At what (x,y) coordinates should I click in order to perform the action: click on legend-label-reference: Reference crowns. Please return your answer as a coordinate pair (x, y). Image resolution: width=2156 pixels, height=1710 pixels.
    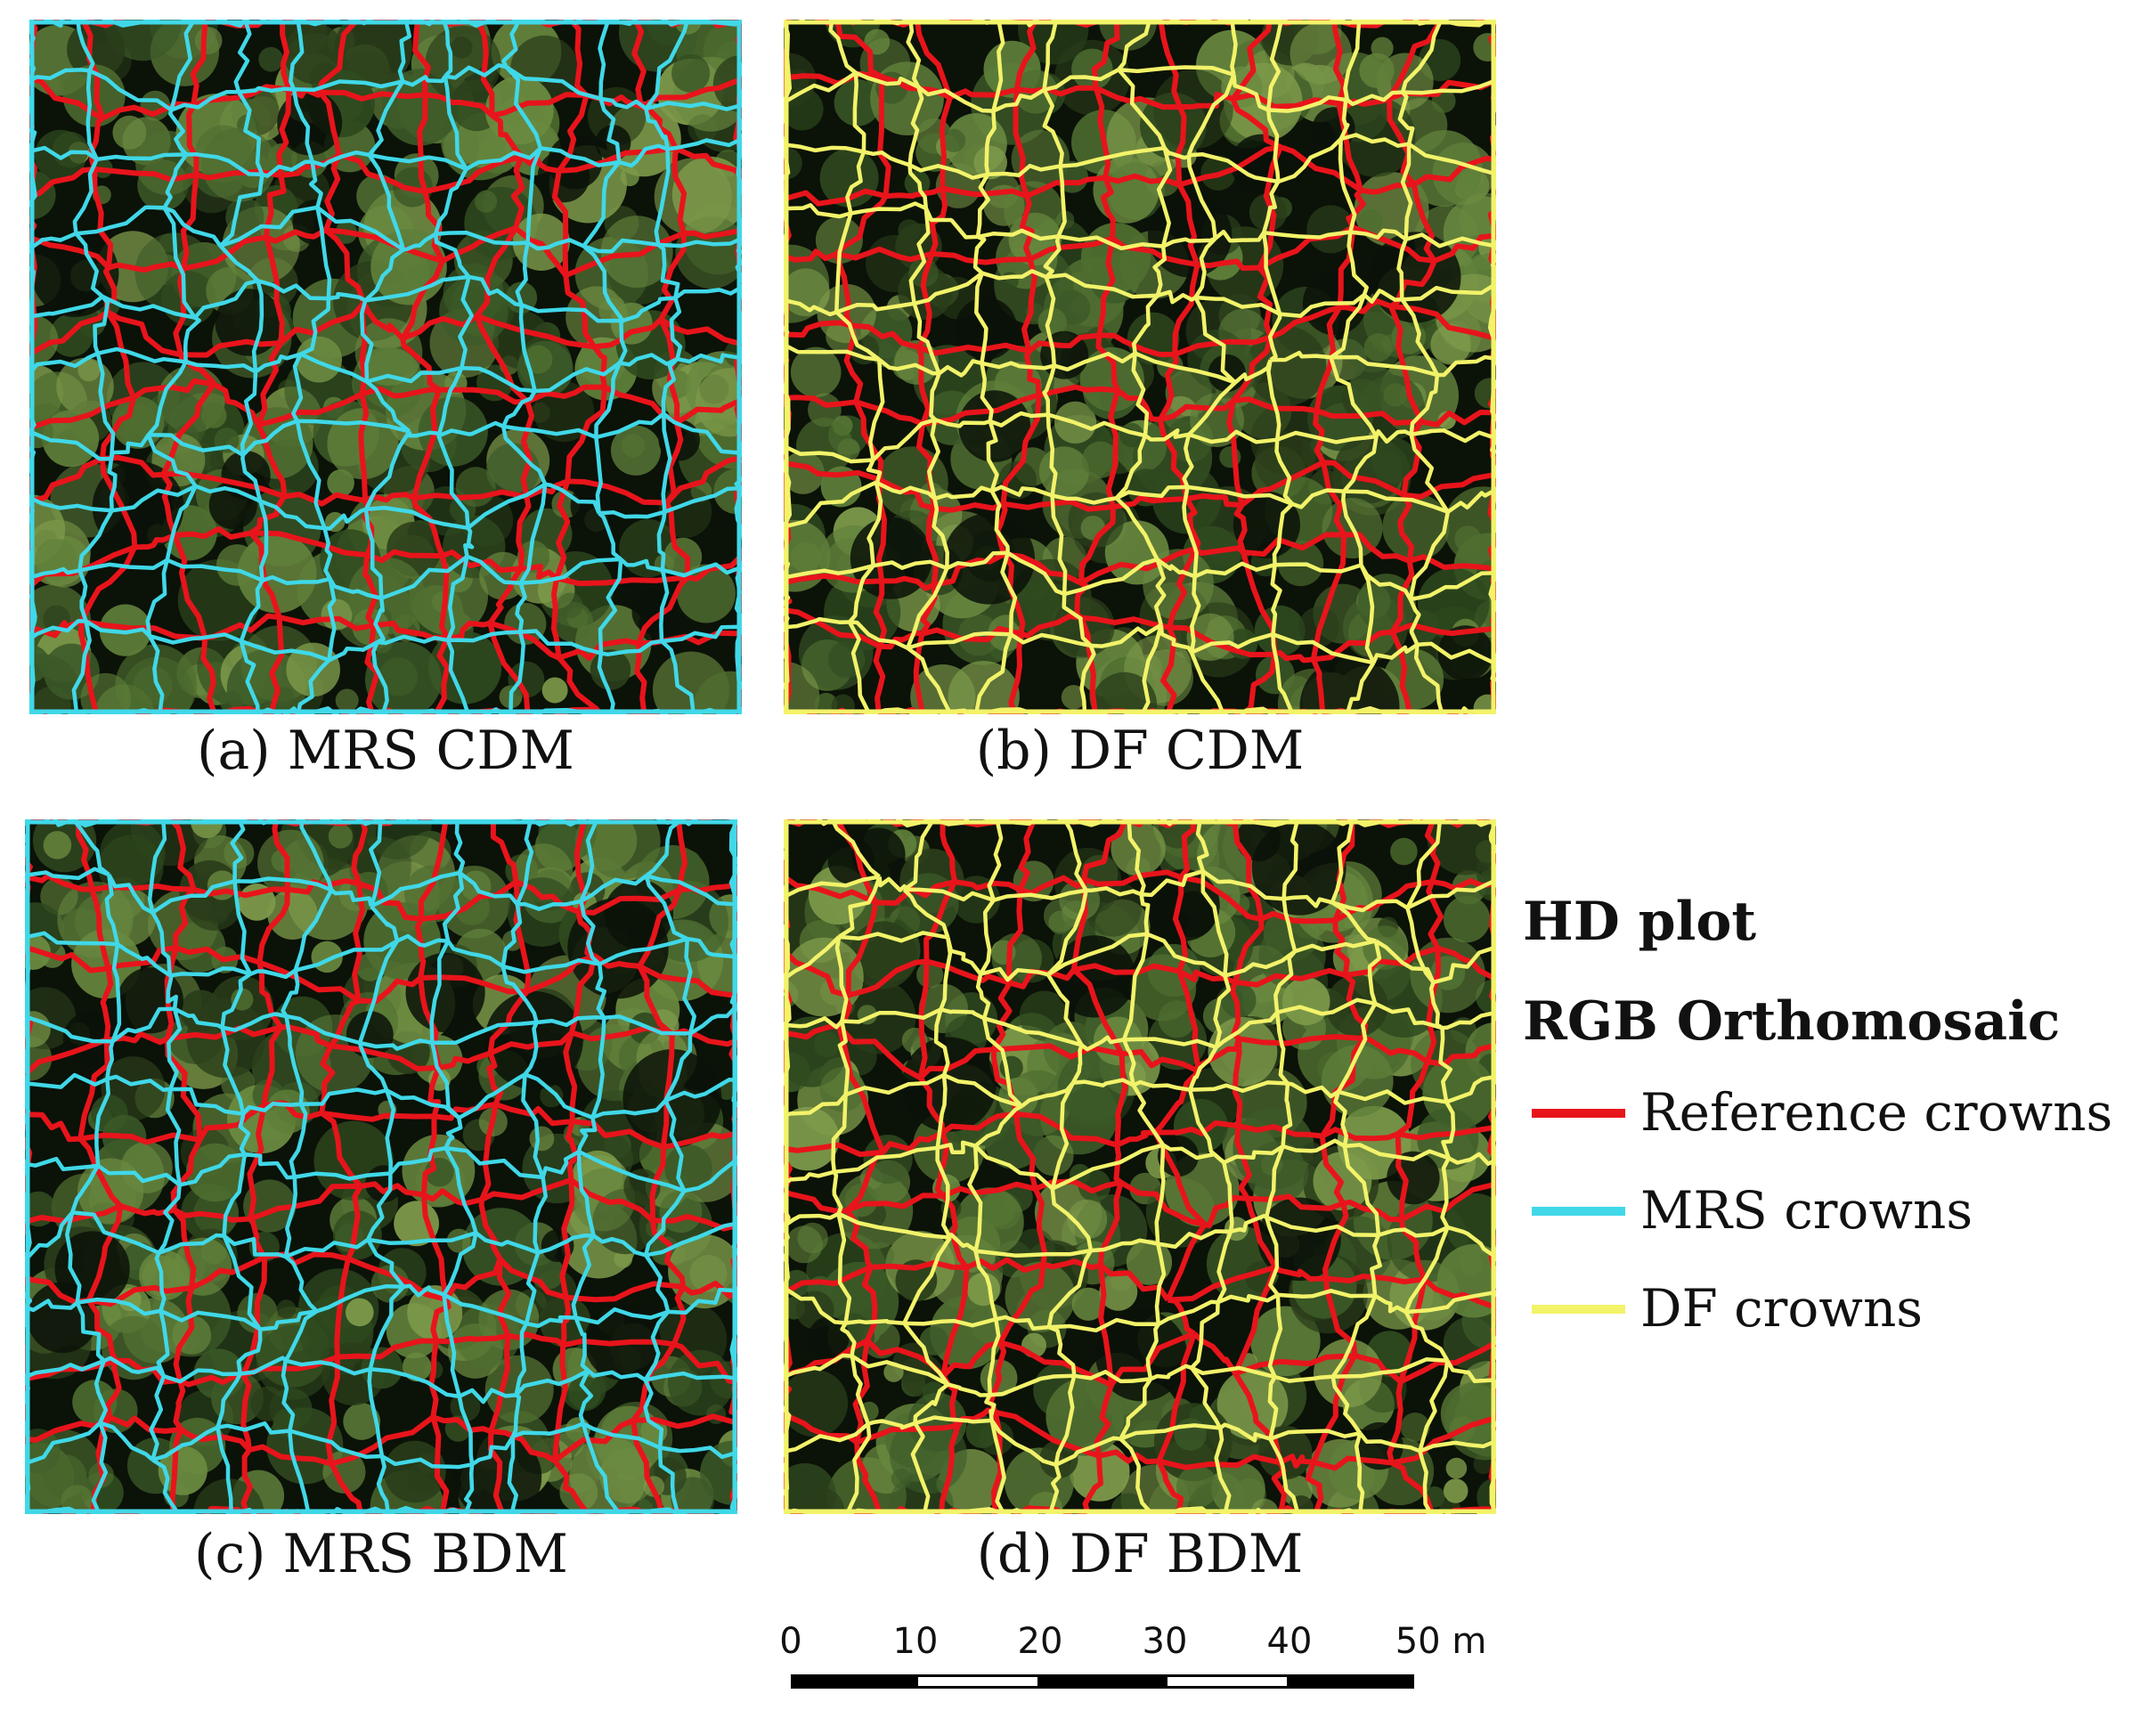
    Looking at the image, I should click on (1876, 1112).